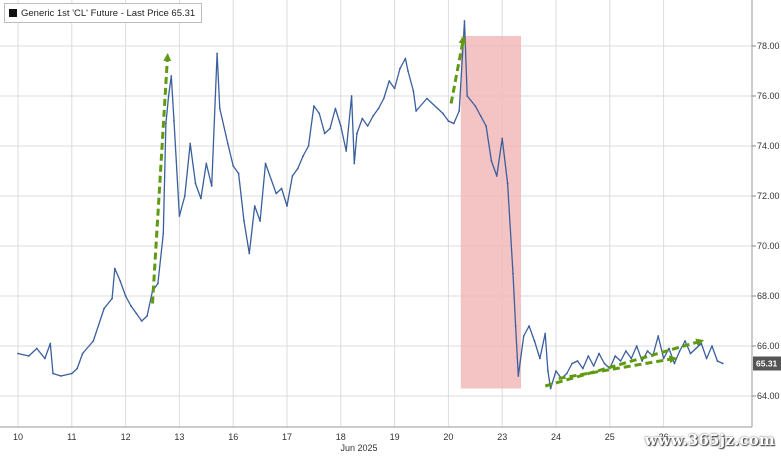  I want to click on y-tick-label: 74.00, so click(768, 146).